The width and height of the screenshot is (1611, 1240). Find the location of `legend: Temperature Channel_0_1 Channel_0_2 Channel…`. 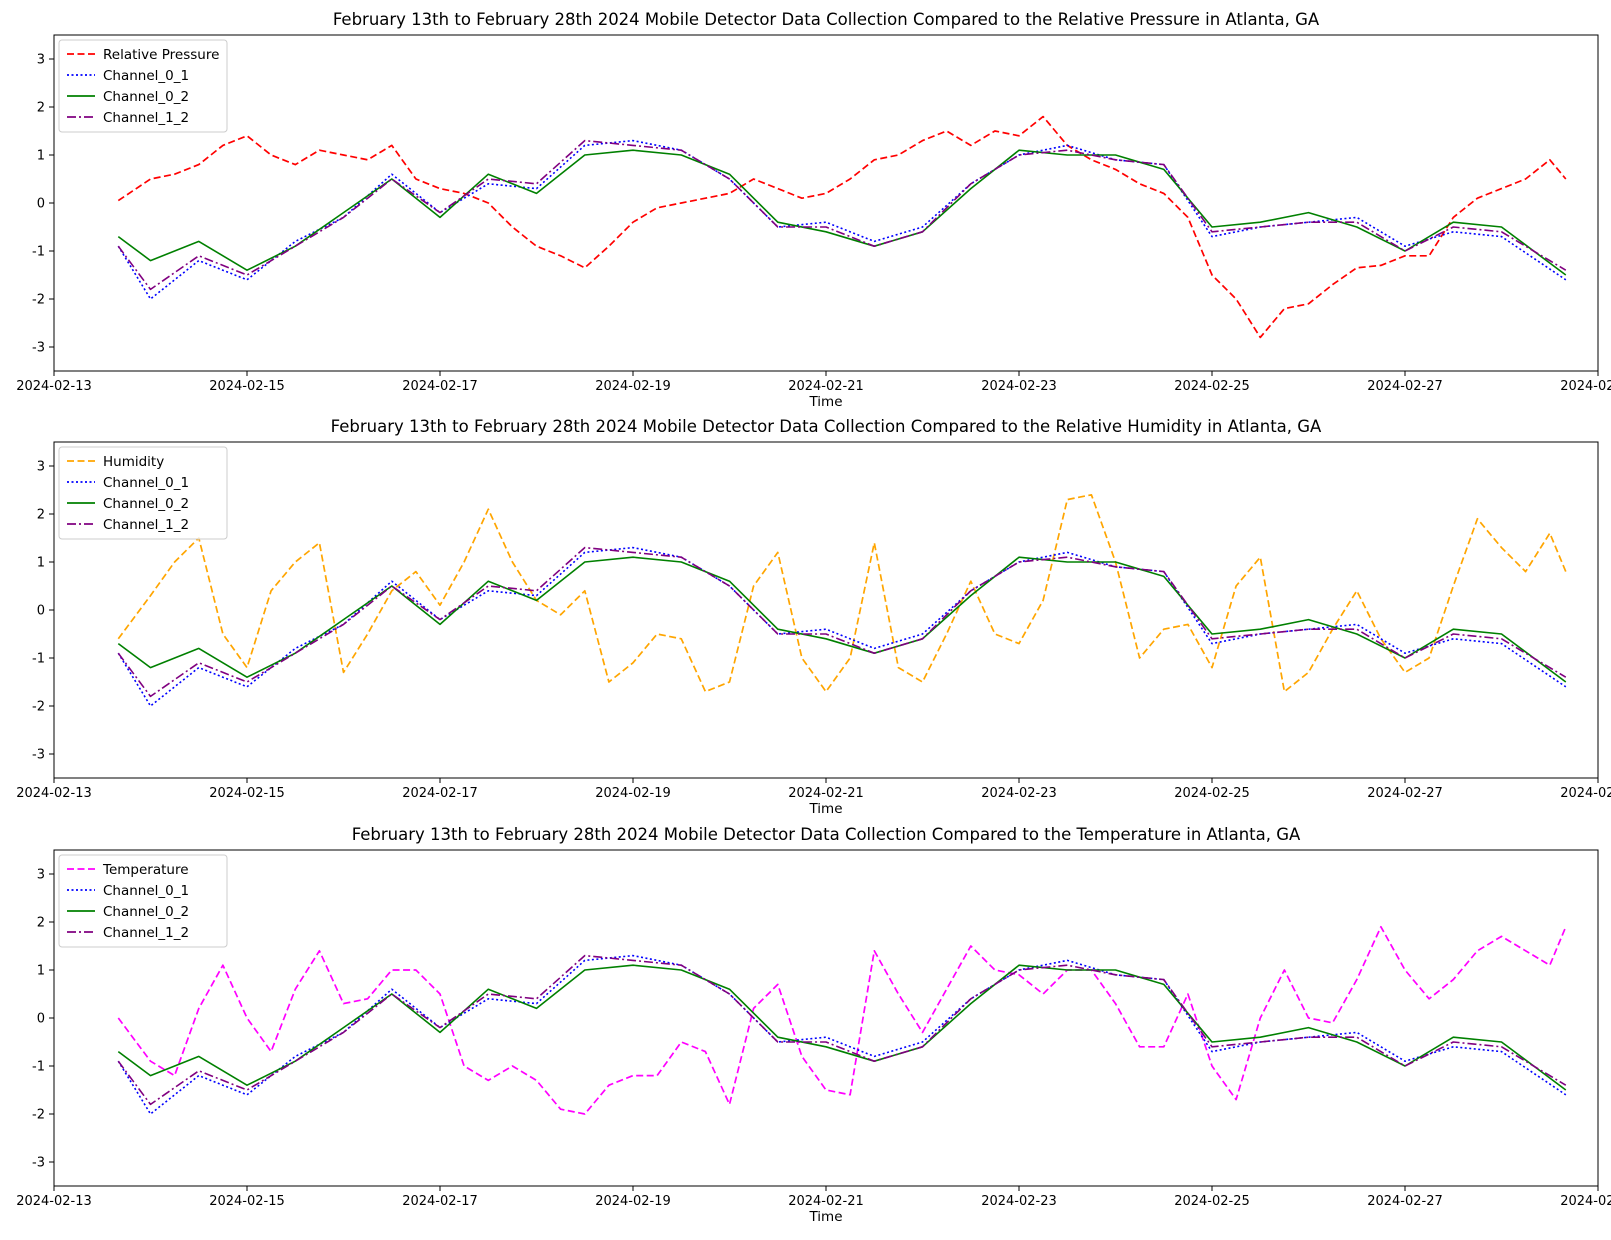

legend: Temperature Channel_0_1 Channel_0_2 Channel… is located at coordinates (143, 901).